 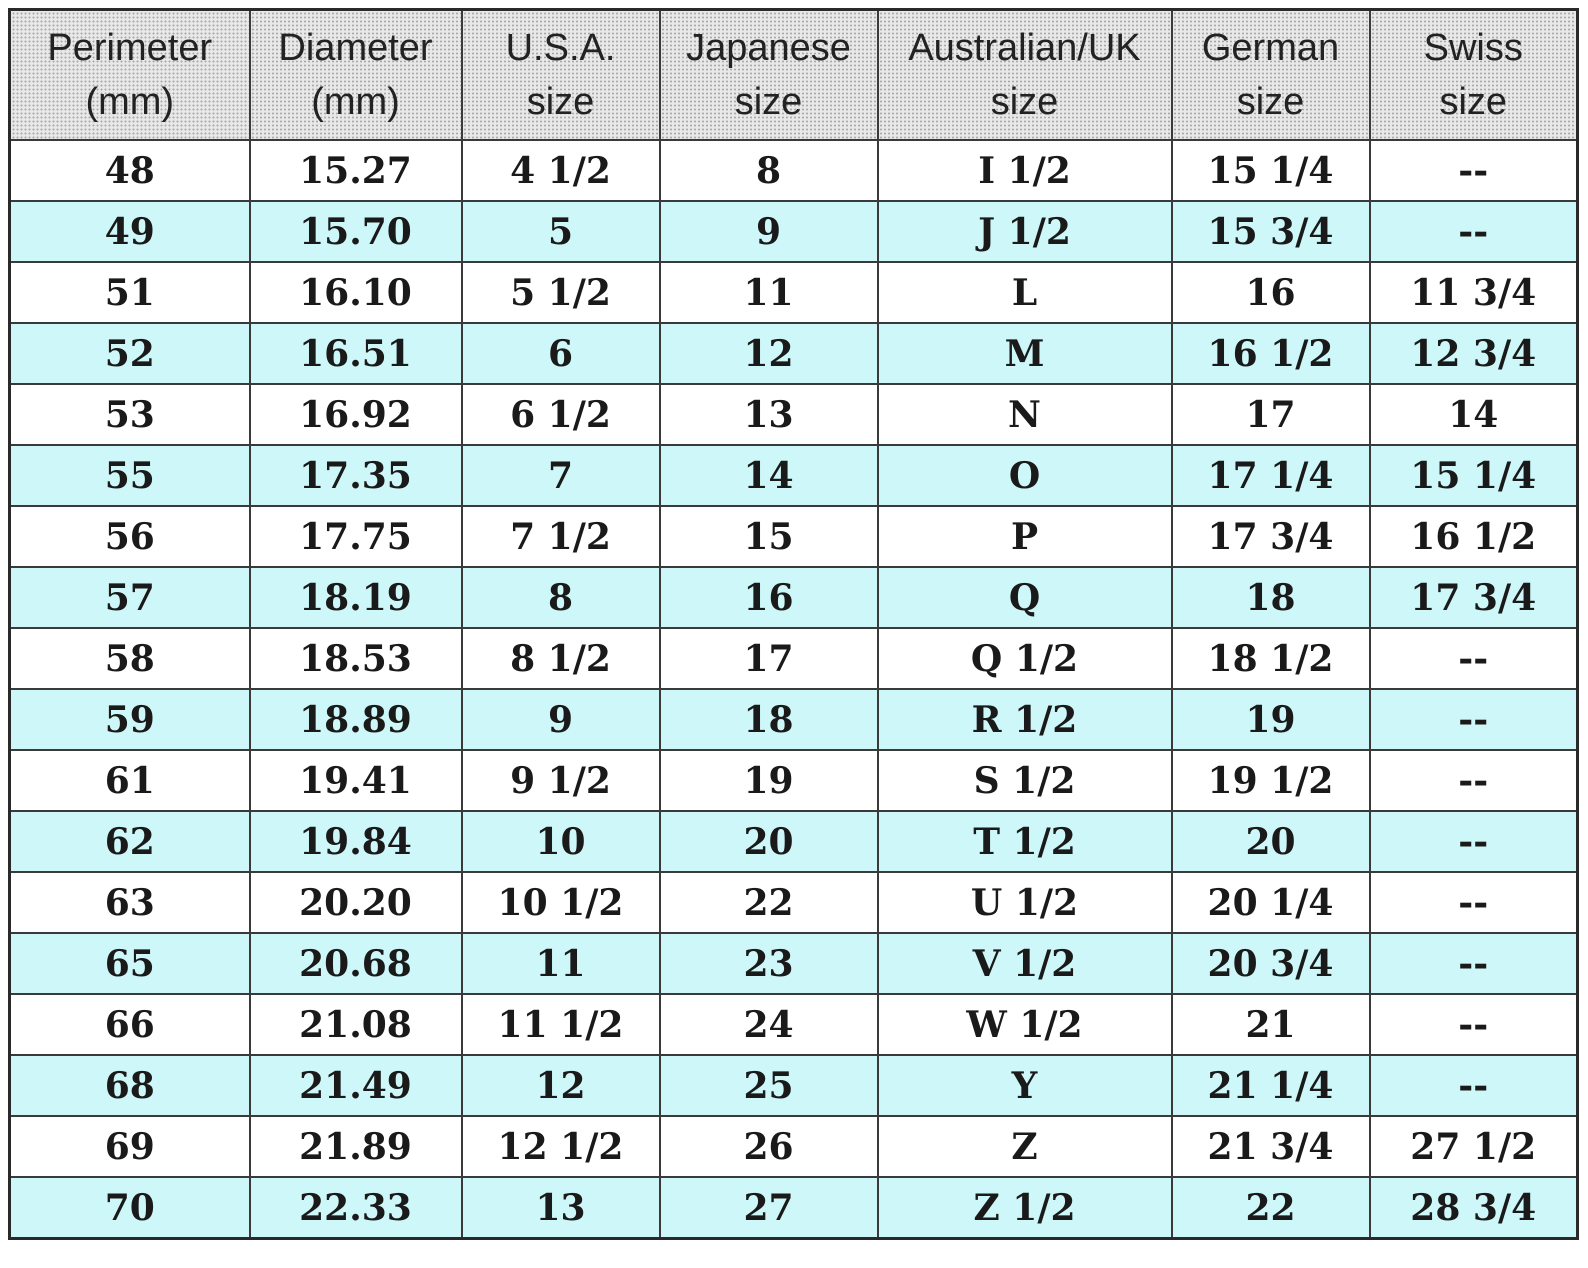 What do you see at coordinates (355, 1024) in the screenshot?
I see `diameter-cell: 21.08` at bounding box center [355, 1024].